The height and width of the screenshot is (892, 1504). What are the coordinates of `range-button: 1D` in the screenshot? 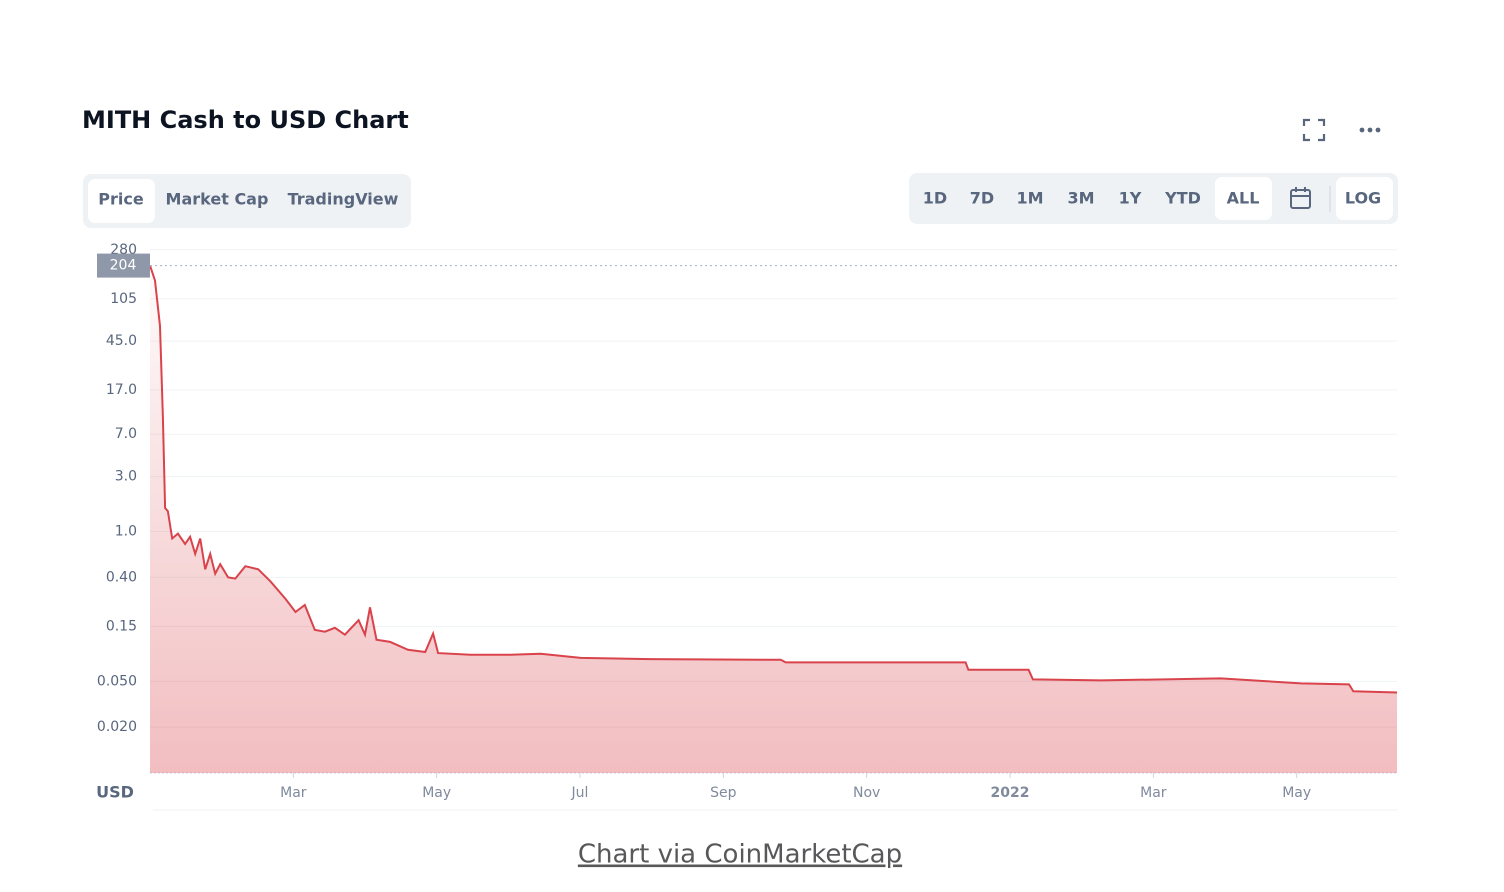 It's located at (935, 198).